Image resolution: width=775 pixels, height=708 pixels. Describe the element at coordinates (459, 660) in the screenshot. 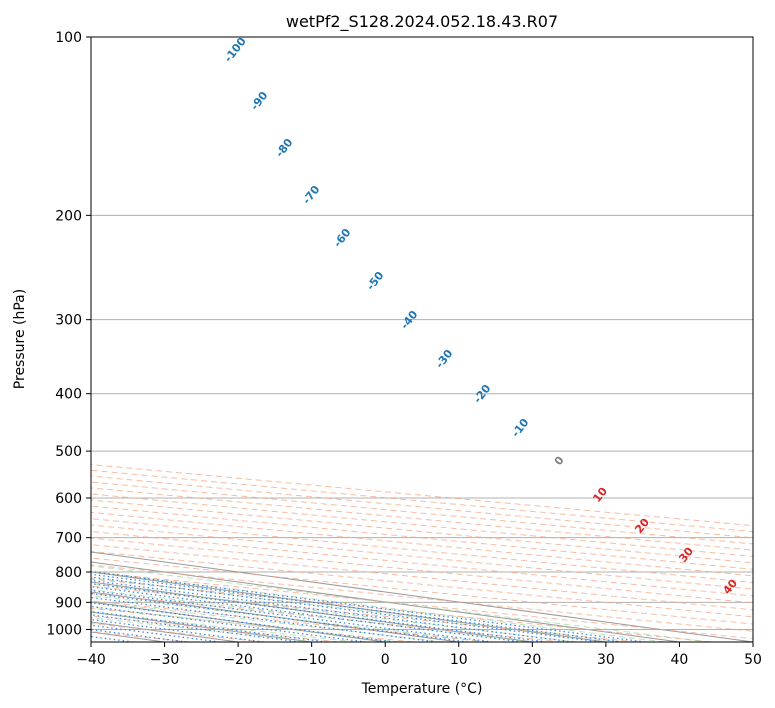

I see `x-tick-label: 10` at that location.